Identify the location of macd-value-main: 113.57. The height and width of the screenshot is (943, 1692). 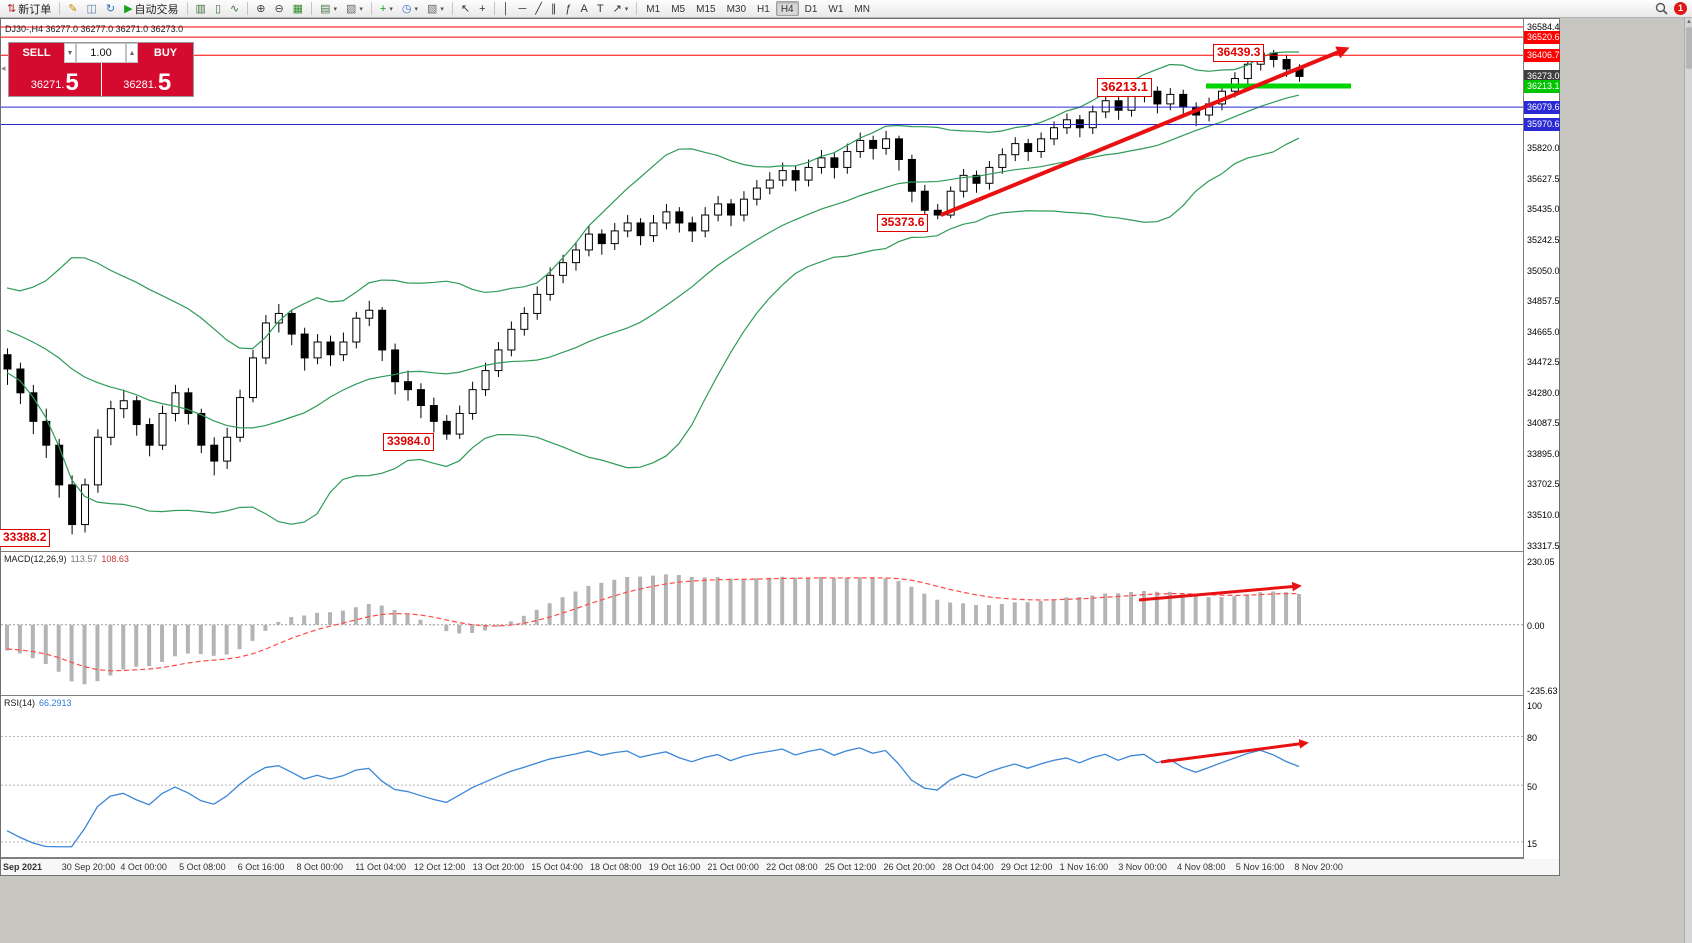
(84, 558).